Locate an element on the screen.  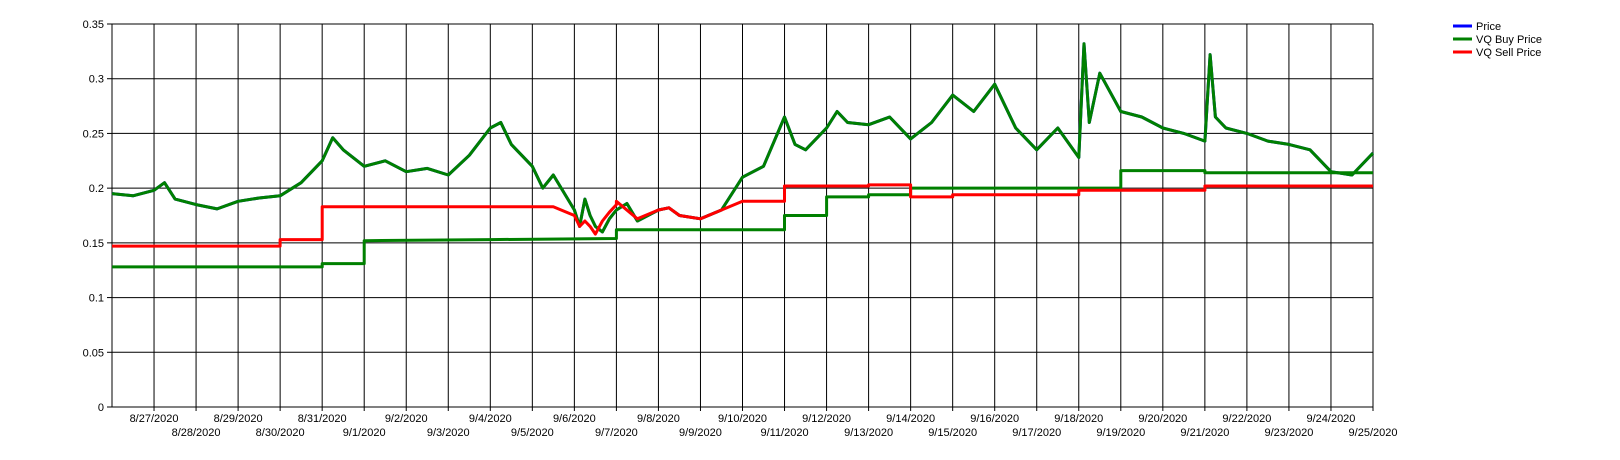
legend-label: VQ Sell Price is located at coordinates (1508, 53).